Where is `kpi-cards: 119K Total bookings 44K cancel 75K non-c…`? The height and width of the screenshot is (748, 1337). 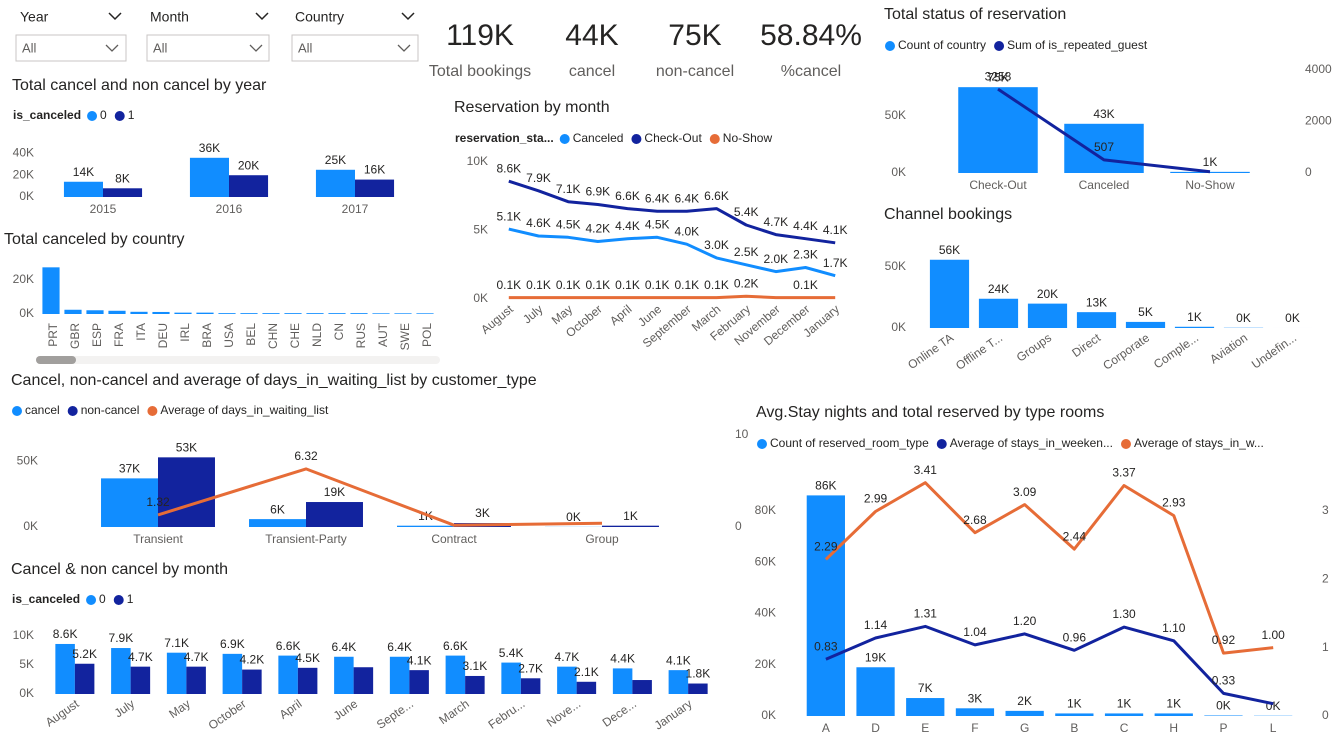 kpi-cards: 119K Total bookings 44K cancel 75K non-c… is located at coordinates (645, 49).